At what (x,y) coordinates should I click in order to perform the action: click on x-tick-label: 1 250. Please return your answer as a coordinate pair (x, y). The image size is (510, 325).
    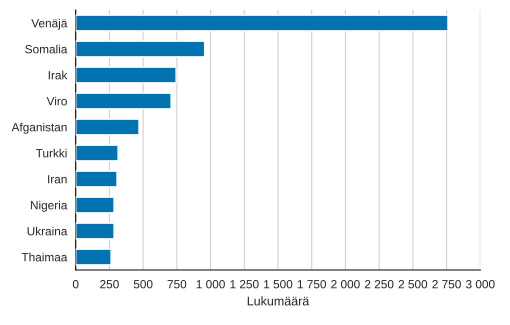
    Looking at the image, I should click on (244, 284).